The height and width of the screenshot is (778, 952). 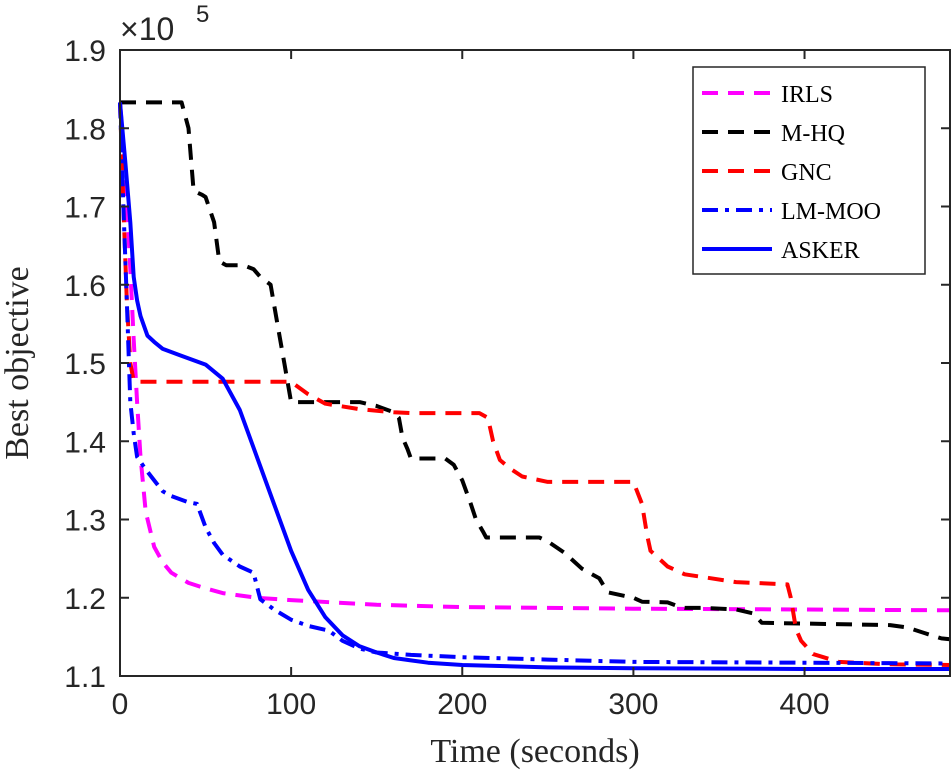 What do you see at coordinates (807, 95) in the screenshot?
I see `legend-label: IRLS` at bounding box center [807, 95].